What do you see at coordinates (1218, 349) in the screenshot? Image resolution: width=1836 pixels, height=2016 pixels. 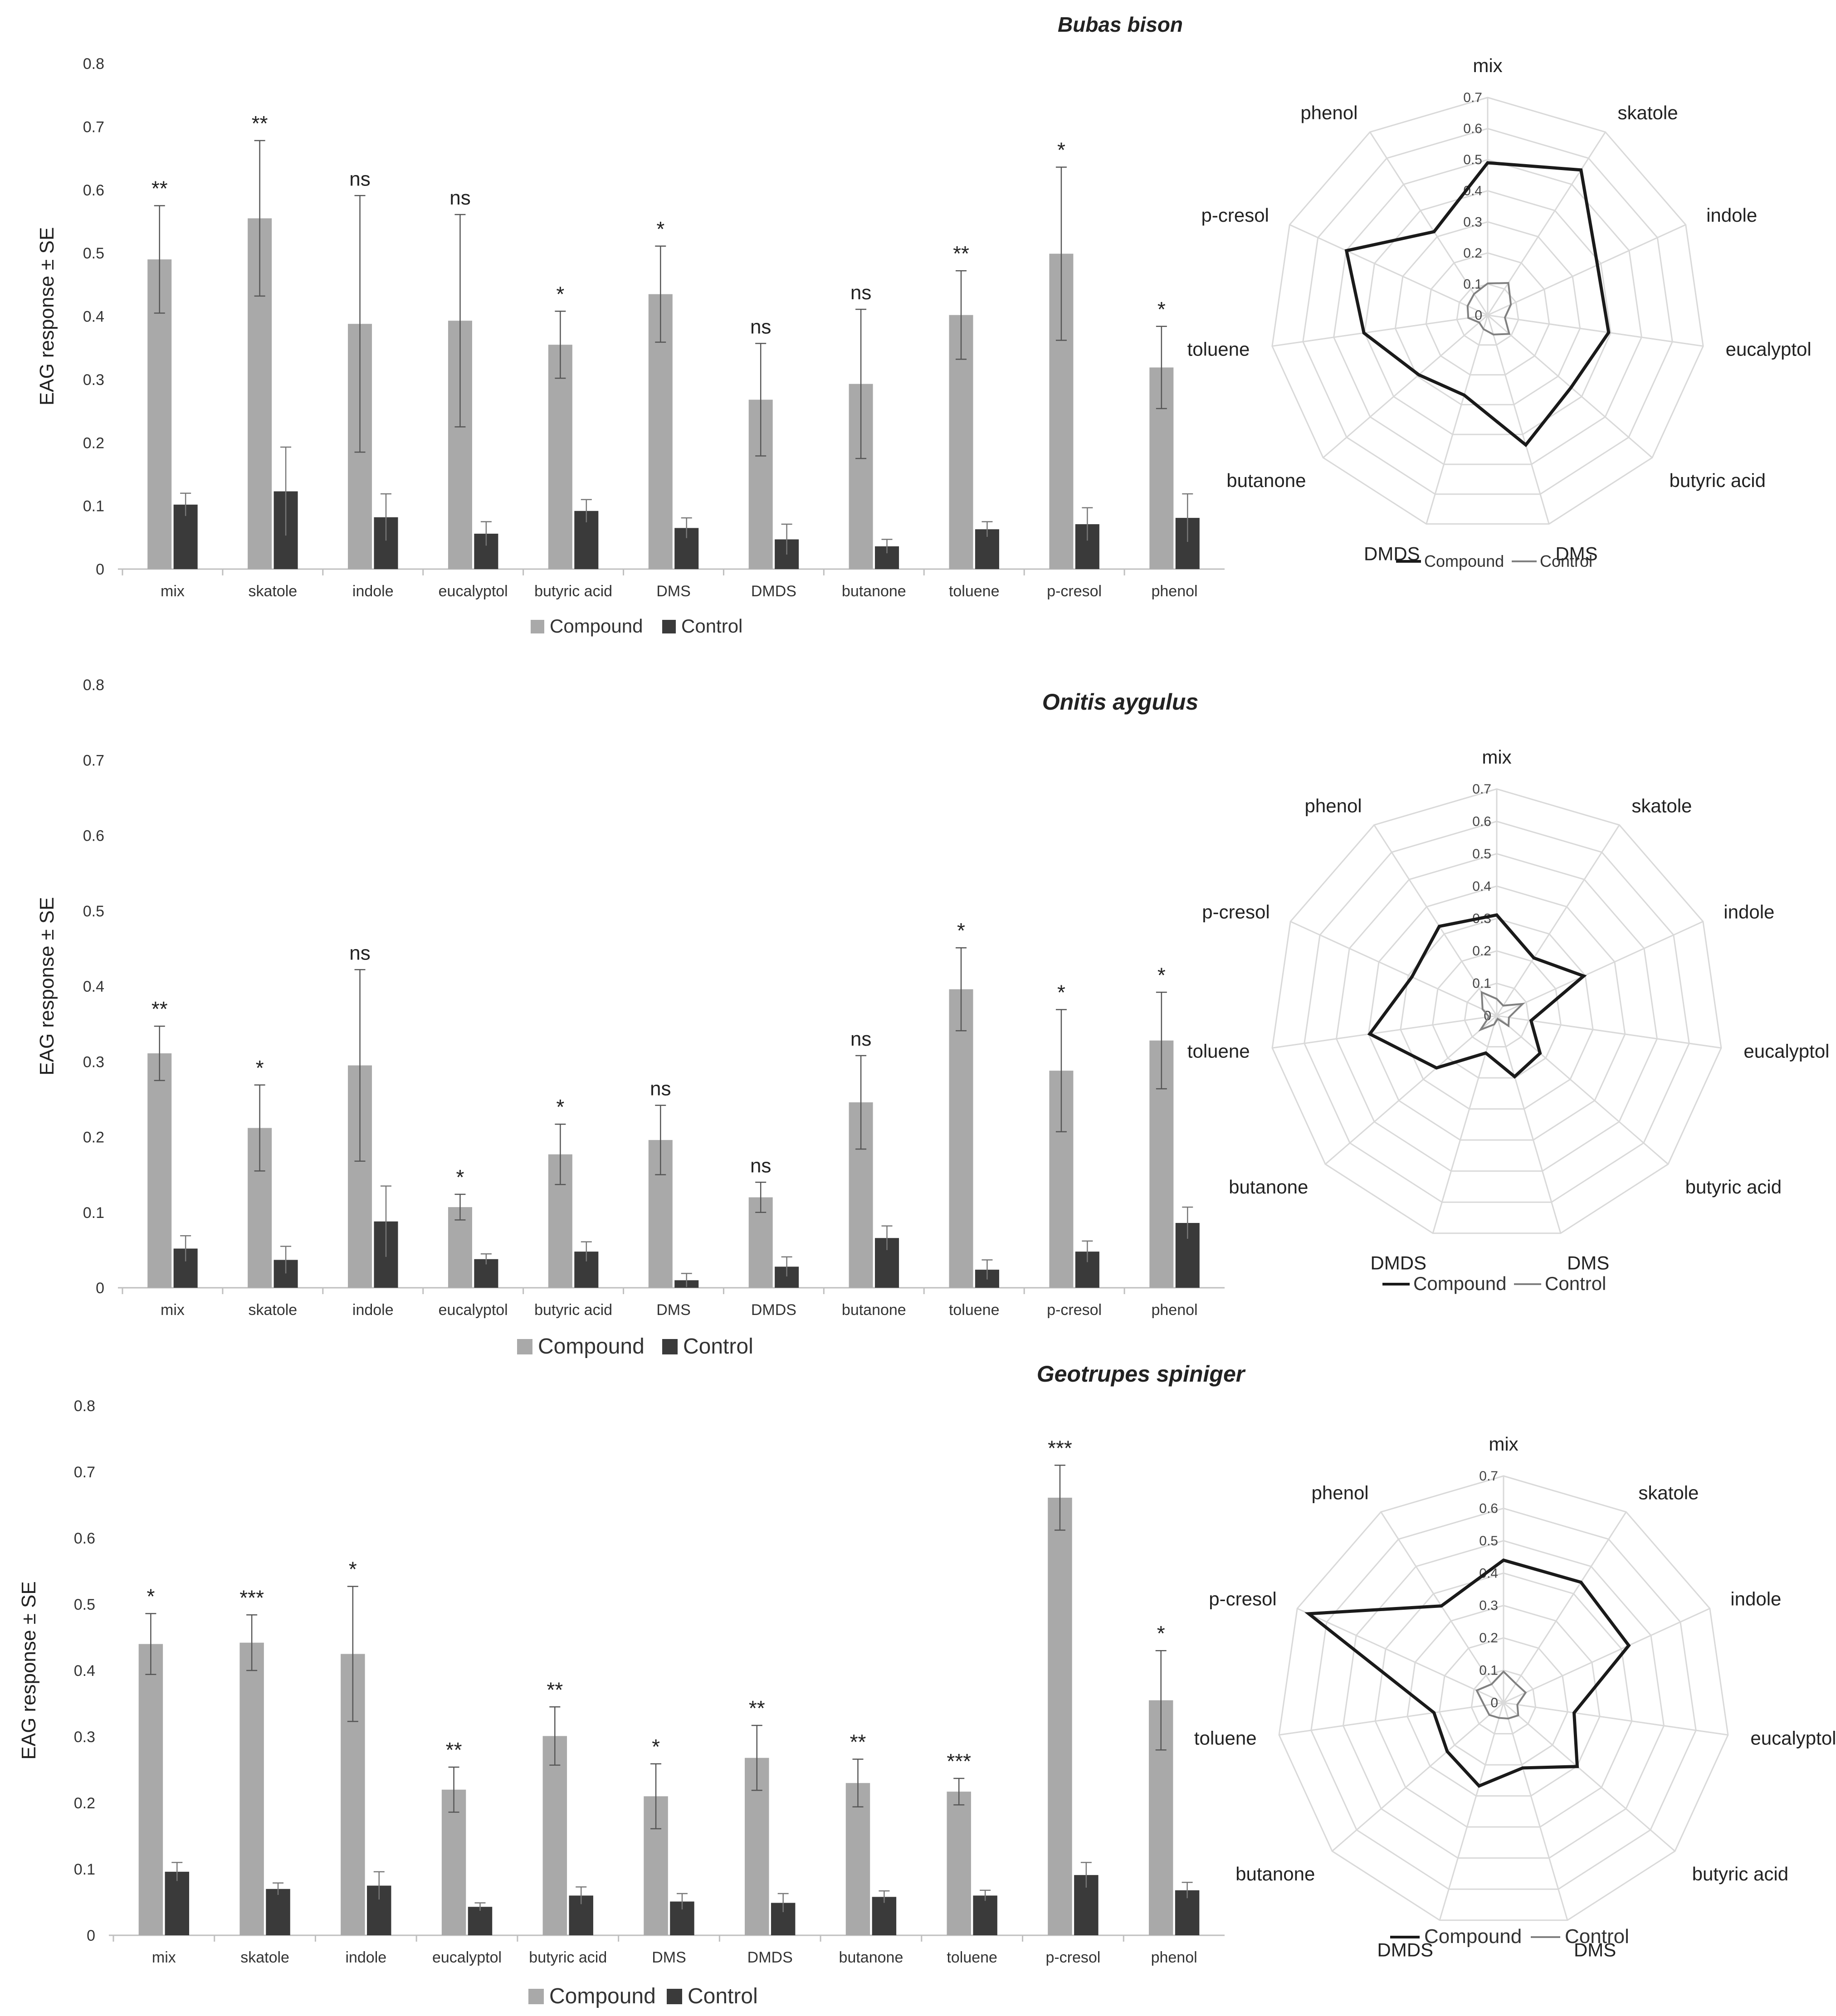 I see `radar-axis-label-toluene: toluene` at bounding box center [1218, 349].